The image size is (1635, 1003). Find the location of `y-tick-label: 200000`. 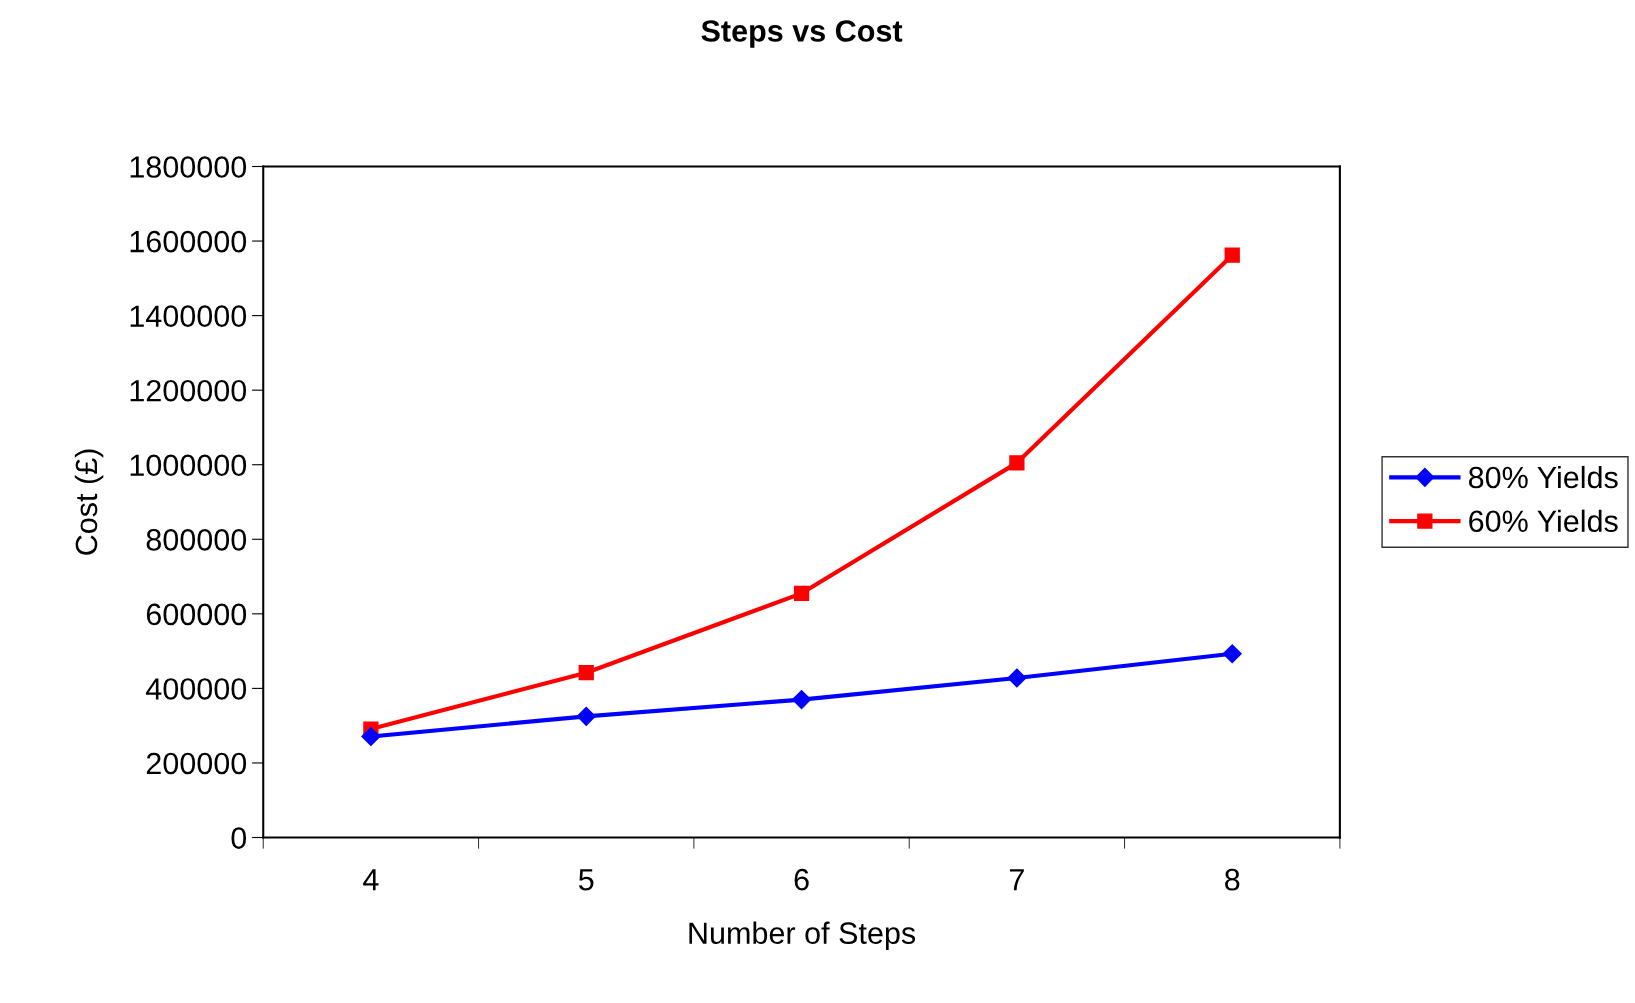

y-tick-label: 200000 is located at coordinates (196, 763).